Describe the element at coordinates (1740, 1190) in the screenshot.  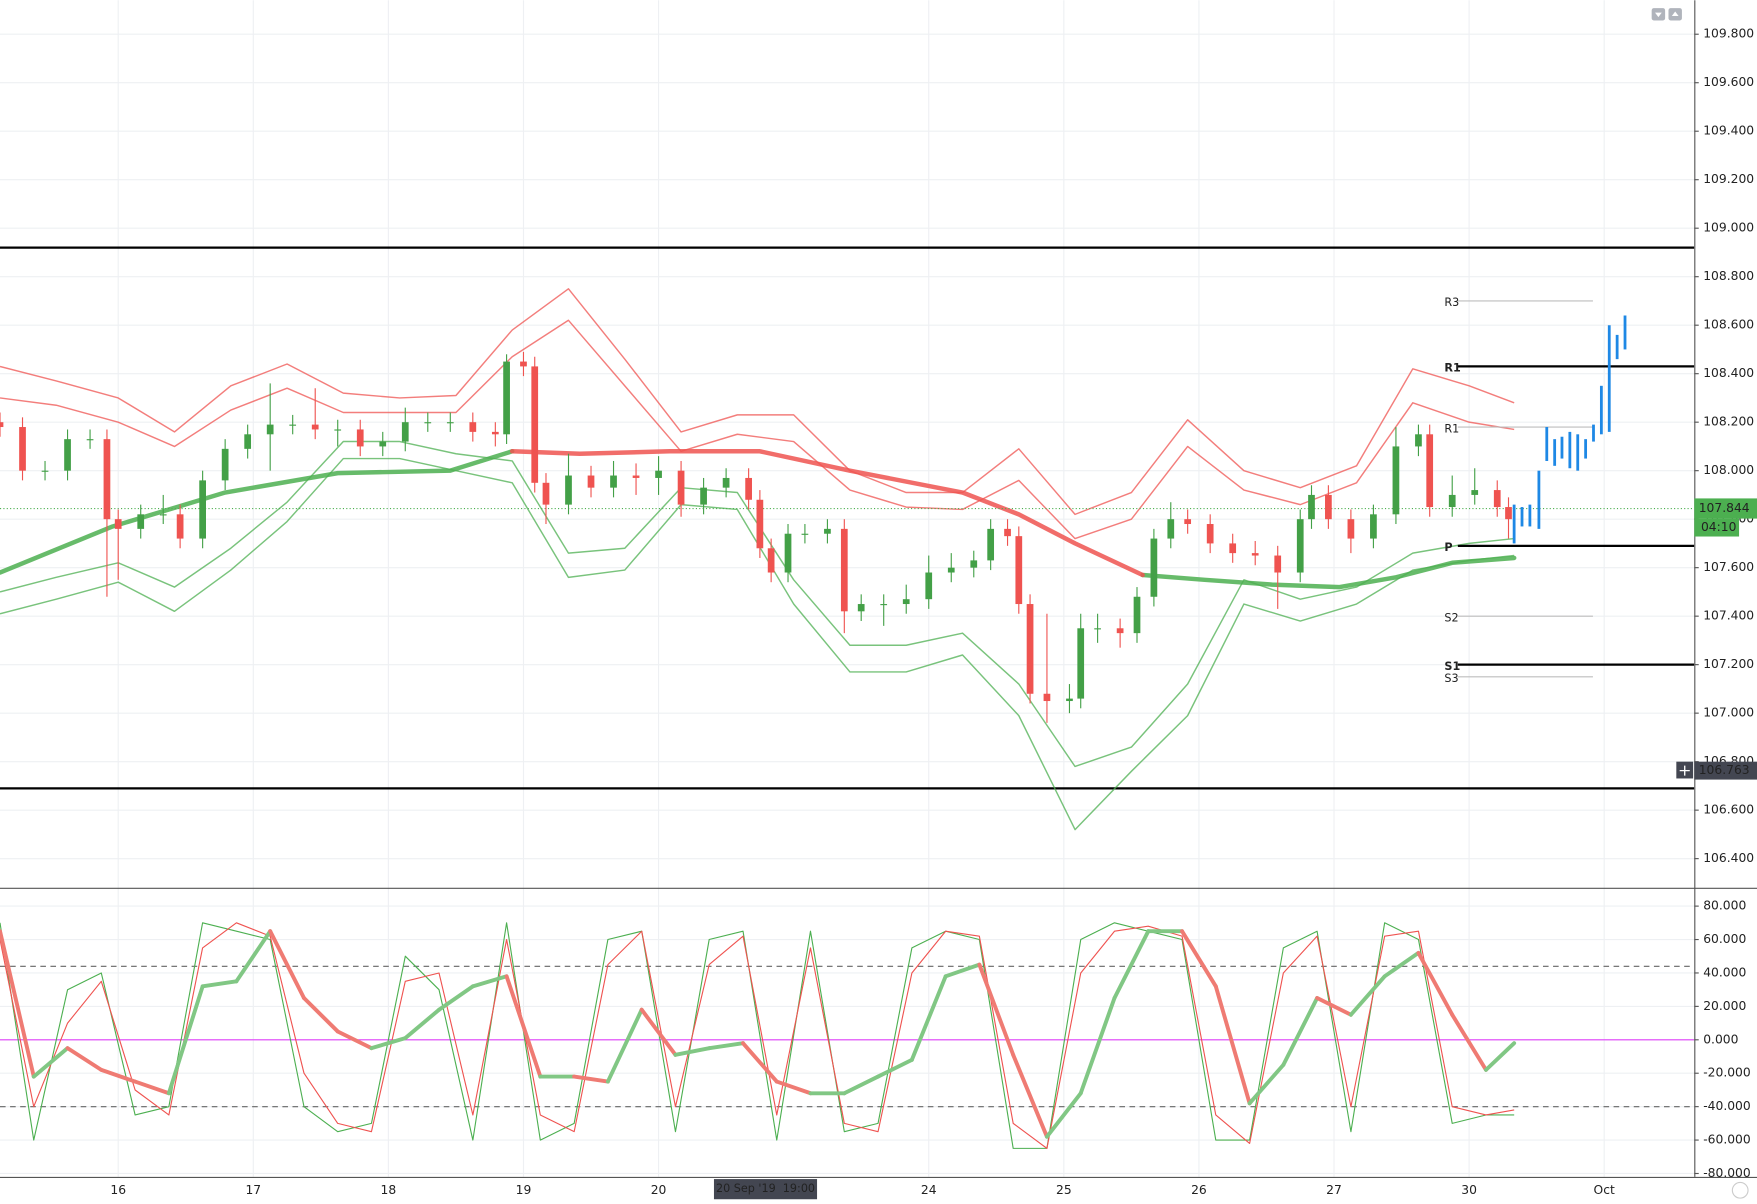
I see `auto-scale-button` at that location.